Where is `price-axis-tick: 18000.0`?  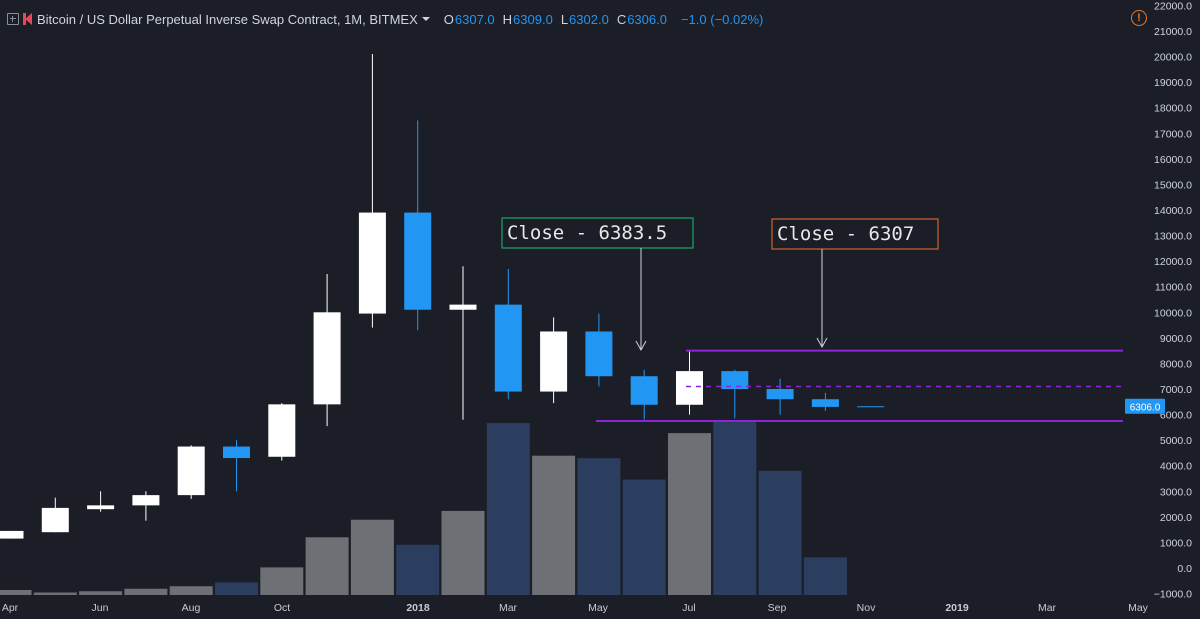 price-axis-tick: 18000.0 is located at coordinates (1173, 109).